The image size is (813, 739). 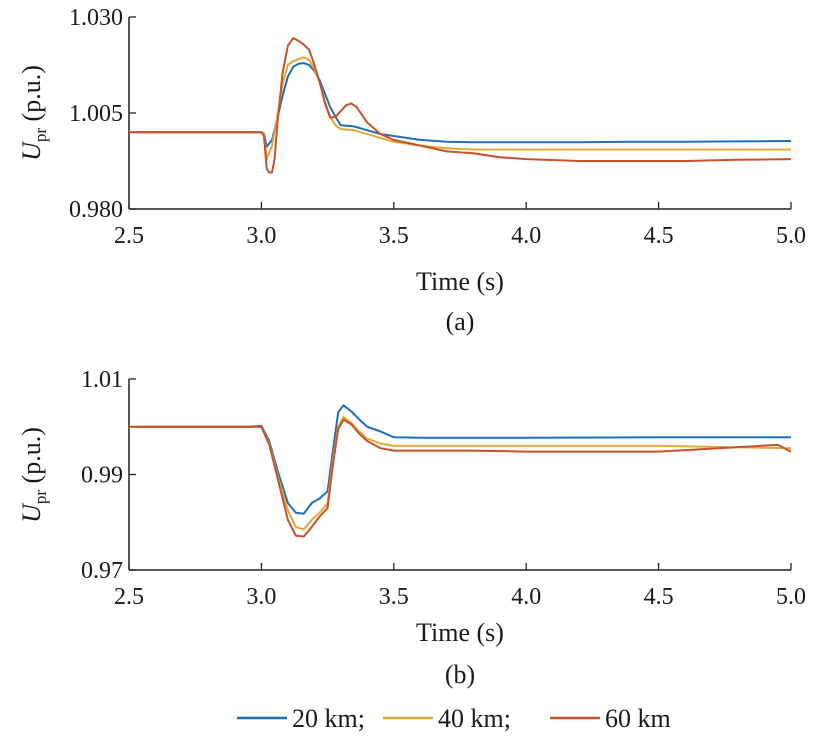 I want to click on x-tick-label-a: 4.5, so click(x=659, y=236).